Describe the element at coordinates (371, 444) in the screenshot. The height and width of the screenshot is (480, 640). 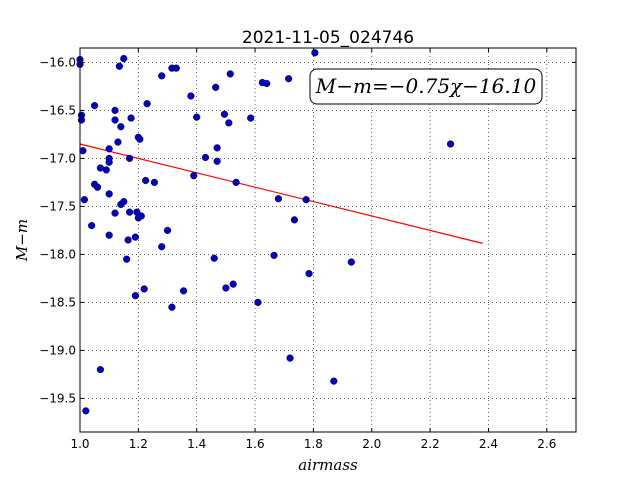
I see `x-tick-label: 2.0` at that location.